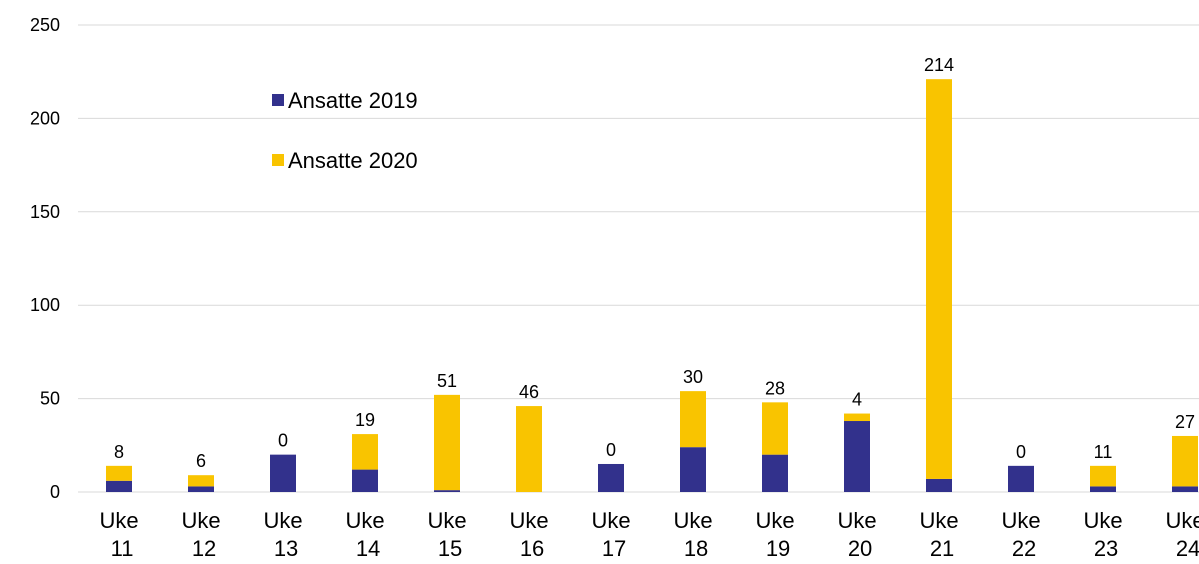 The height and width of the screenshot is (564, 1199). I want to click on y-tick-label: 0, so click(55, 492).